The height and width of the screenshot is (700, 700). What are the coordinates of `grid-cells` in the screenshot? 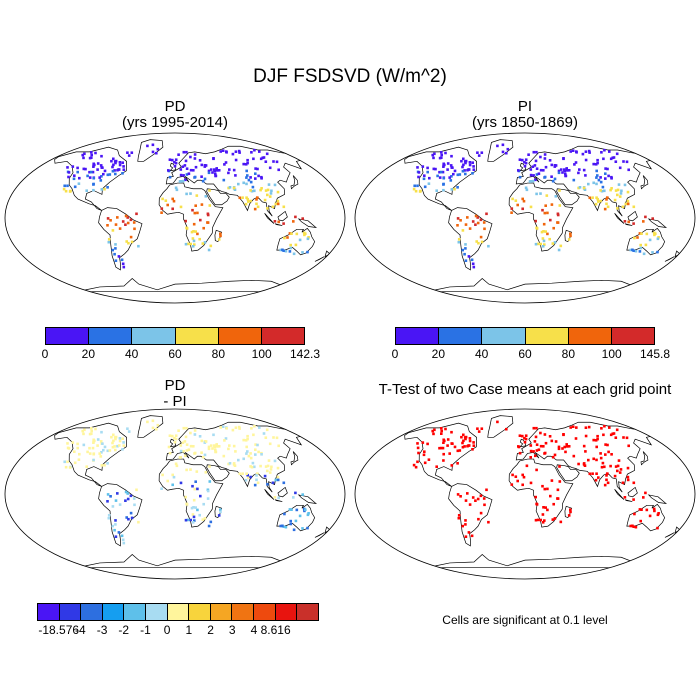 It's located at (186, 206).